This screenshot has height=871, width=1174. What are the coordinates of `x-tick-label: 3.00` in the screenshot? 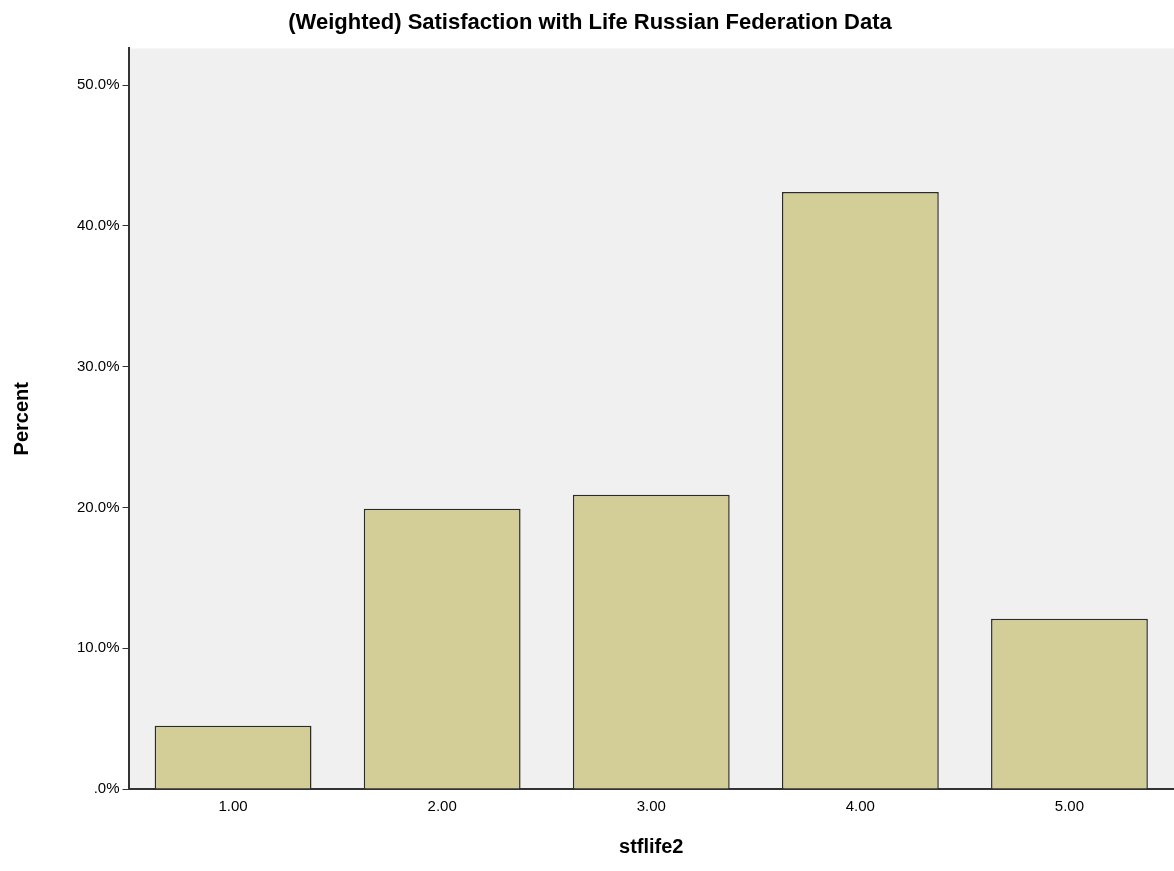 It's located at (651, 806).